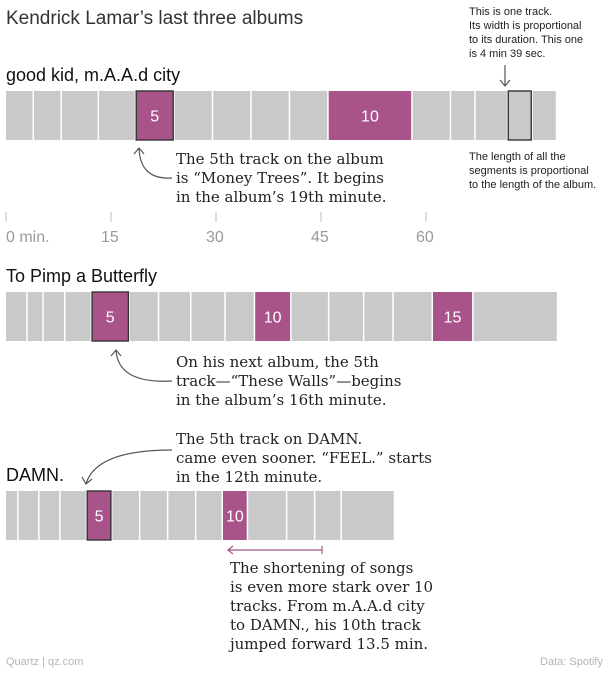  I want to click on damn-note-line: came even sooner. “FEEL.” starts, so click(304, 458).